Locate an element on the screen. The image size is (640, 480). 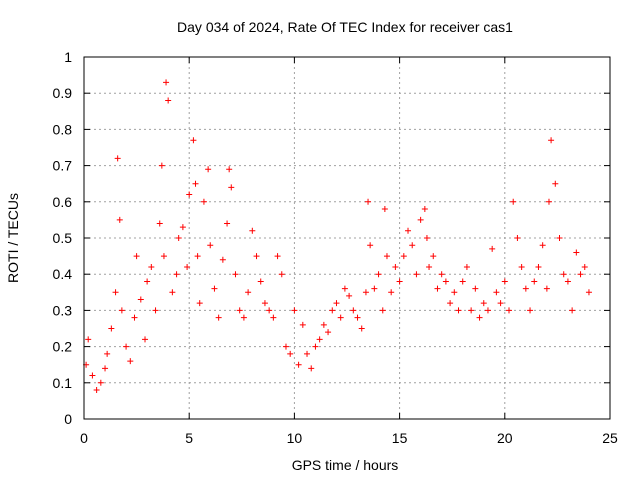
y-tick-label: 1 is located at coordinates (68, 57).